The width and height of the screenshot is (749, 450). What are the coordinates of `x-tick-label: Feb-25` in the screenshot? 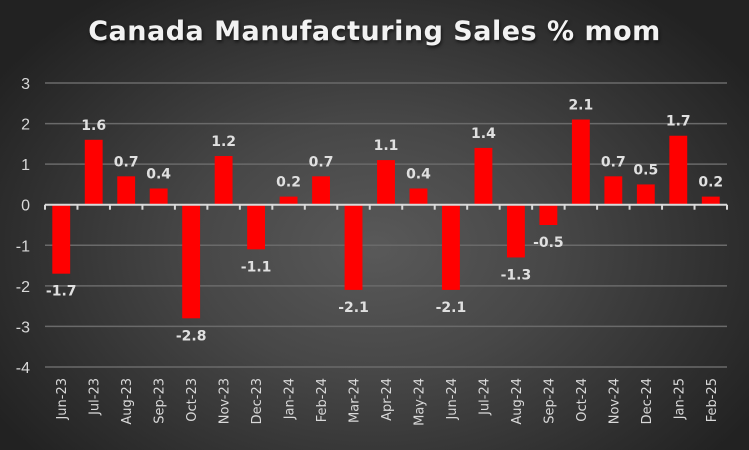 It's located at (712, 400).